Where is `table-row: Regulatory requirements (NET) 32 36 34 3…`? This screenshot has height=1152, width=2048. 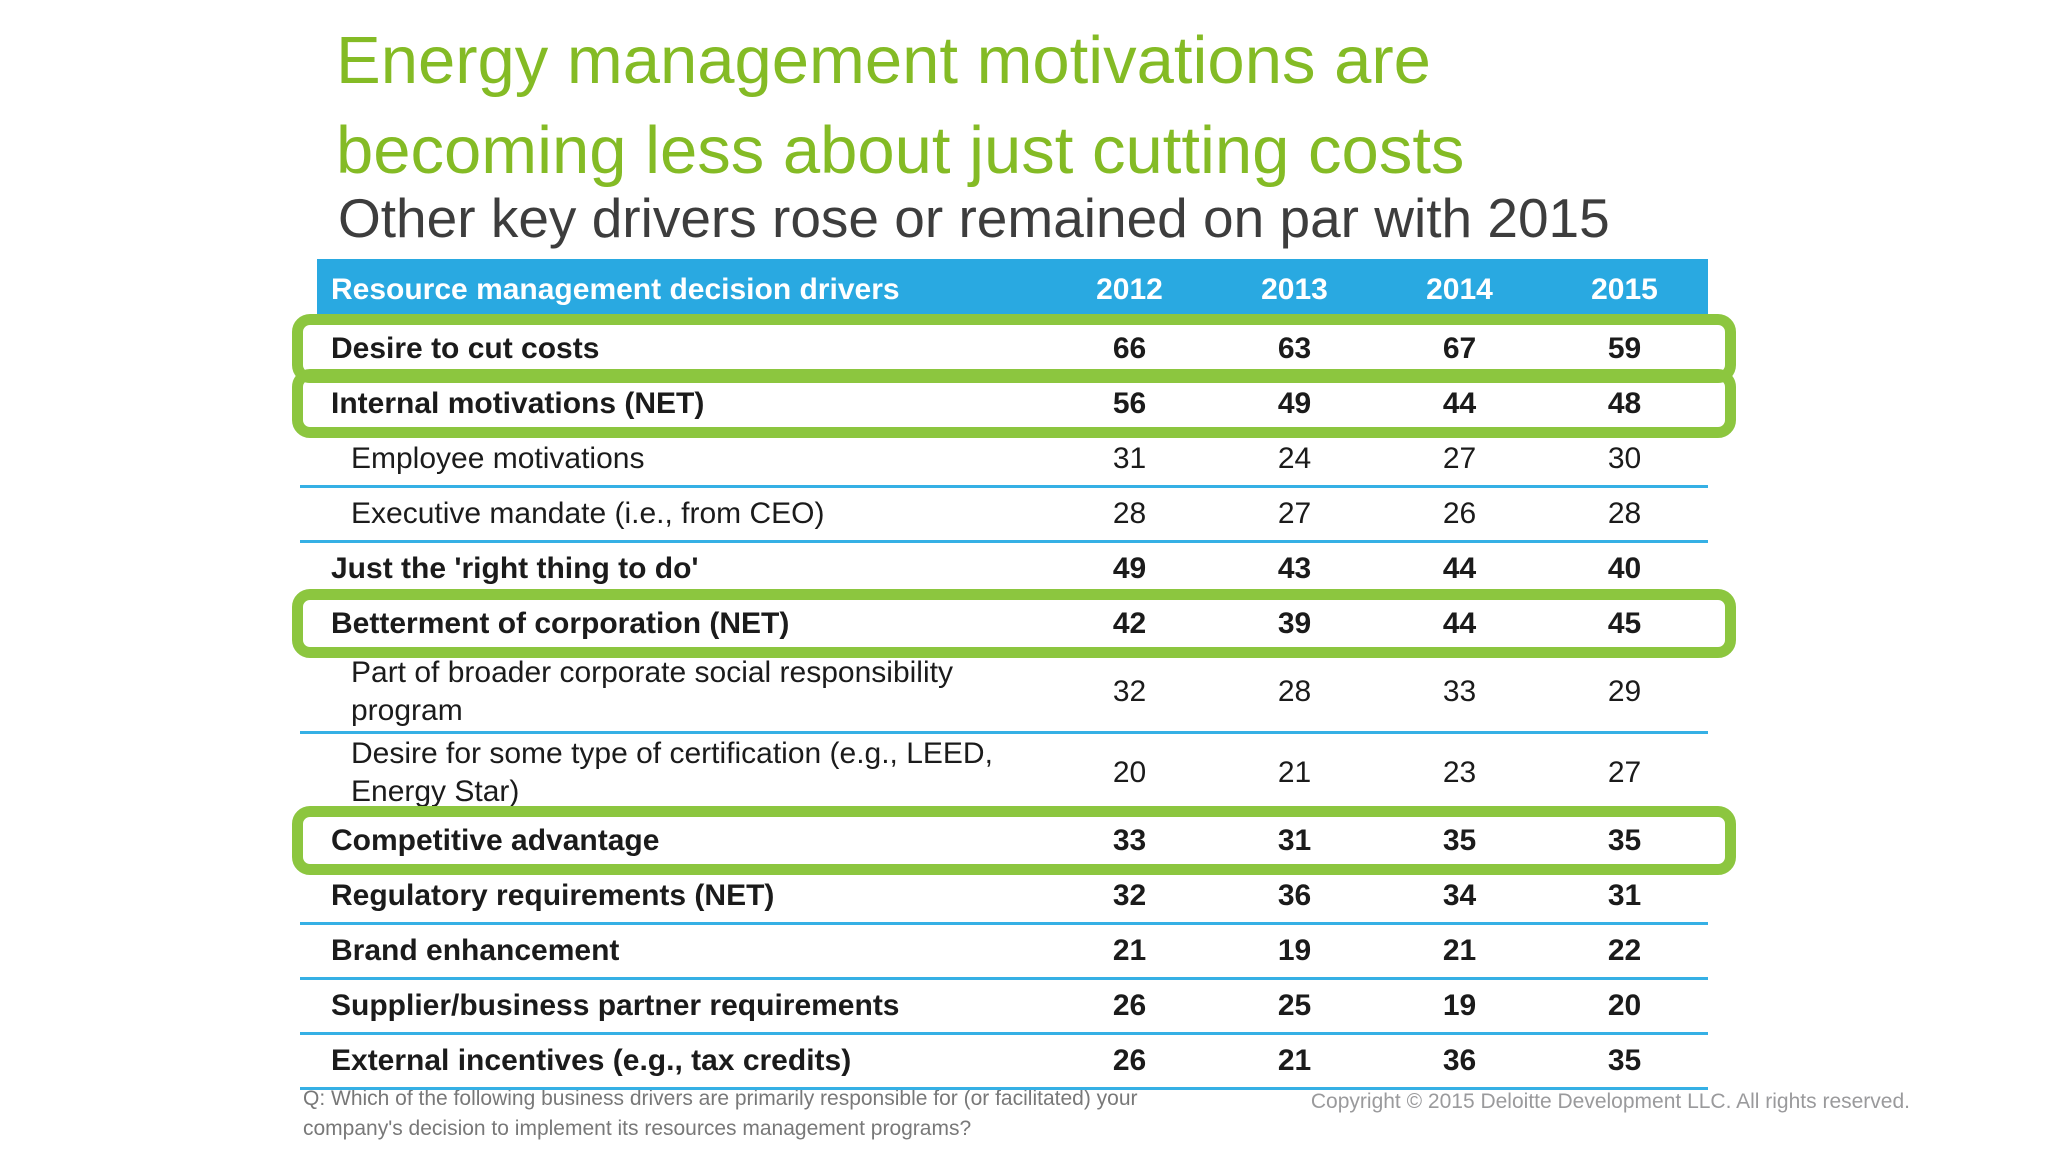 table-row: Regulatory requirements (NET) 32 36 34 3… is located at coordinates (1004, 896).